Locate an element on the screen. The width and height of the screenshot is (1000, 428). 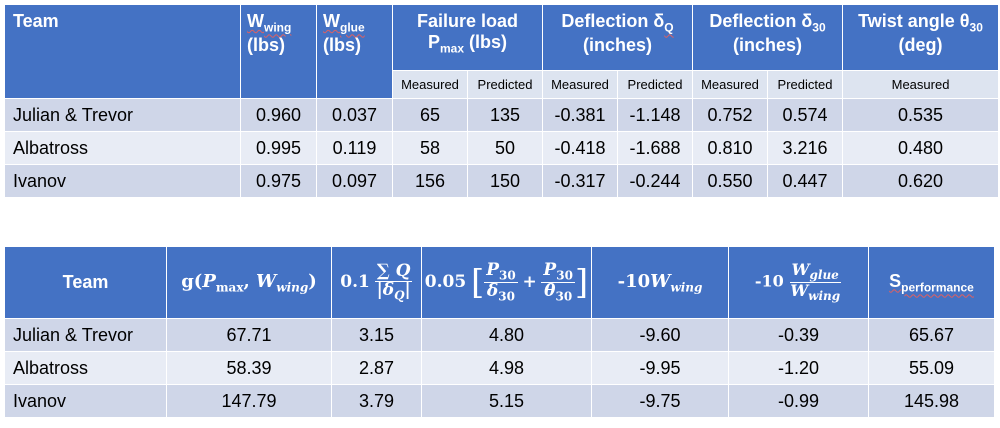
header-g-bold: g is located at coordinates (187, 281).